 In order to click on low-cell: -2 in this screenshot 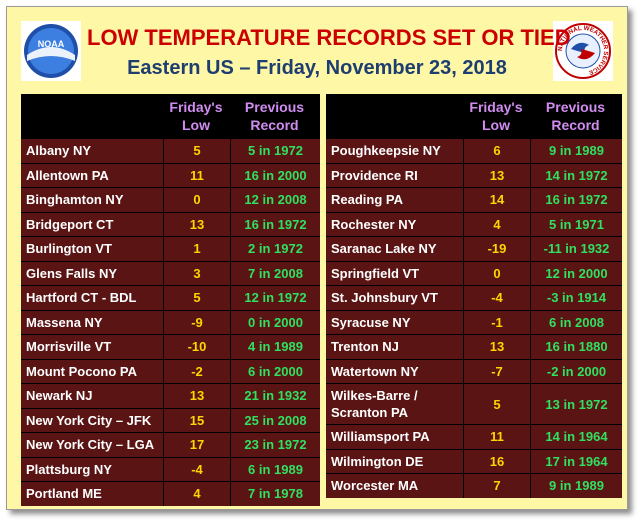, I will do `click(196, 371)`.